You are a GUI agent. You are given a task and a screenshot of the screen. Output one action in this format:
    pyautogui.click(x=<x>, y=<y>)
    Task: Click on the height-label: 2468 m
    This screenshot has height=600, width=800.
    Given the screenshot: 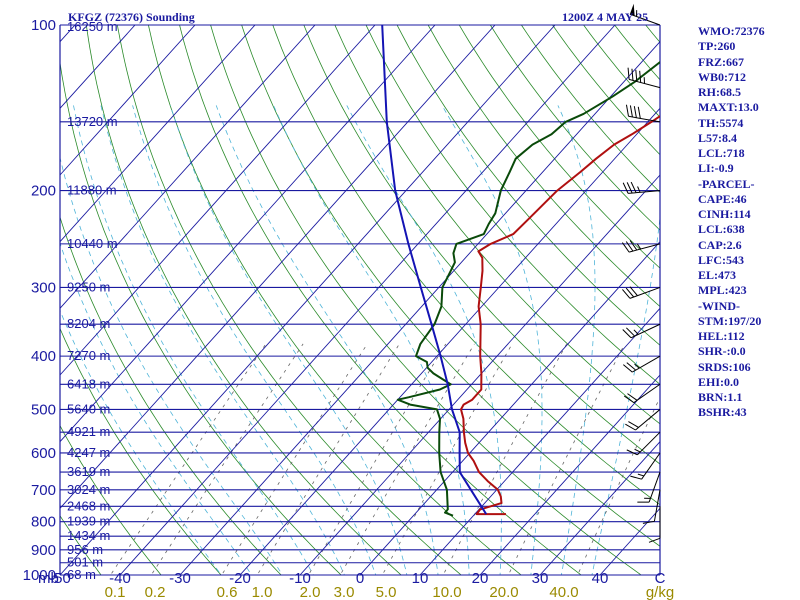 What is the action you would take?
    pyautogui.click(x=88, y=505)
    